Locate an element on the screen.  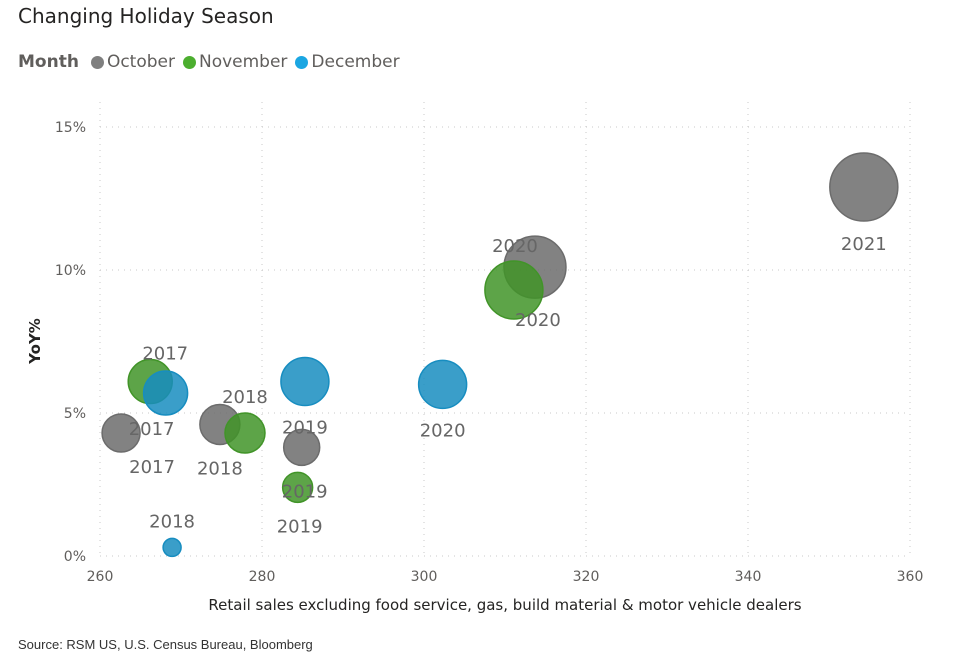
x-tick-label: 280 is located at coordinates (262, 577).